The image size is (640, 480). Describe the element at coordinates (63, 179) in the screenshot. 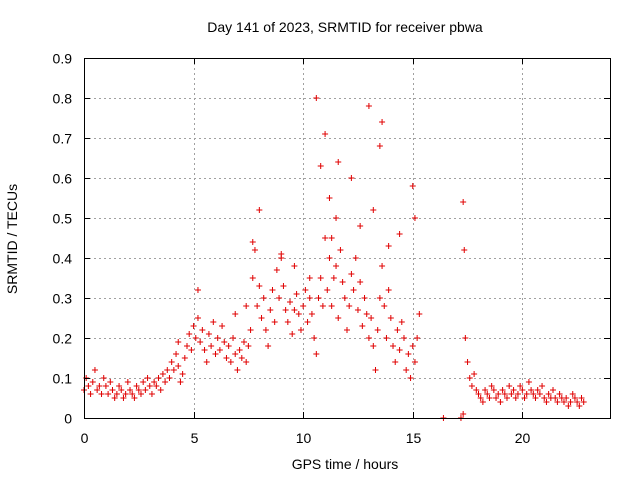

I see `y-tick-label: 0.6` at that location.